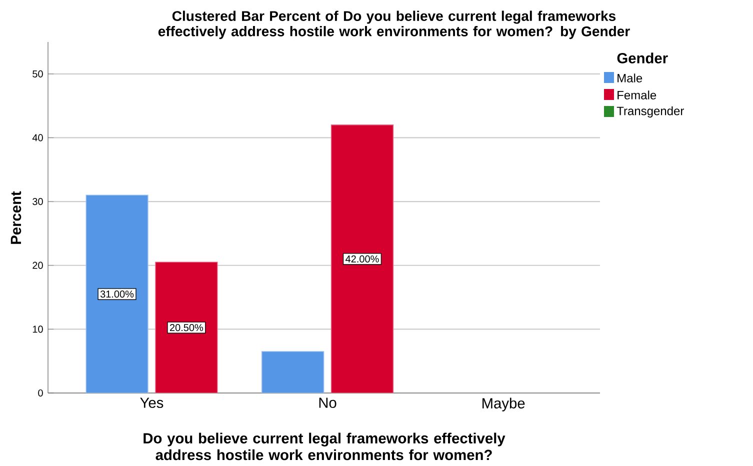 Image resolution: width=753 pixels, height=466 pixels. I want to click on legend-label: Transgender, so click(650, 112).